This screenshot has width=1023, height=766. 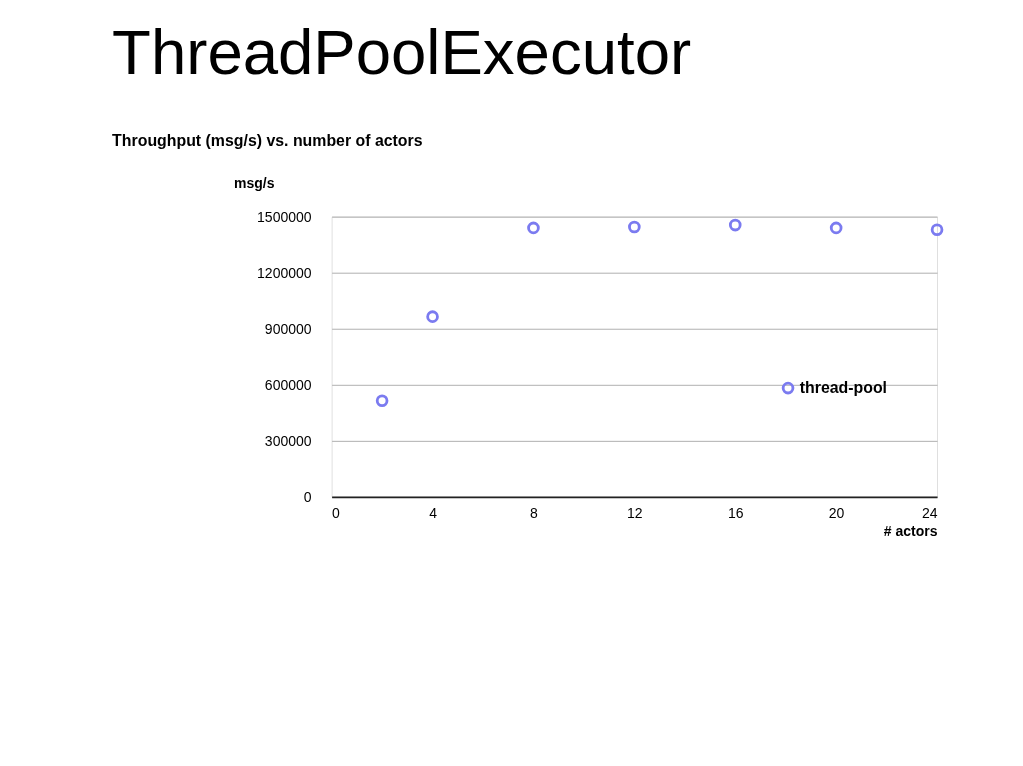 What do you see at coordinates (735, 512) in the screenshot?
I see `x-tick-label: 16` at bounding box center [735, 512].